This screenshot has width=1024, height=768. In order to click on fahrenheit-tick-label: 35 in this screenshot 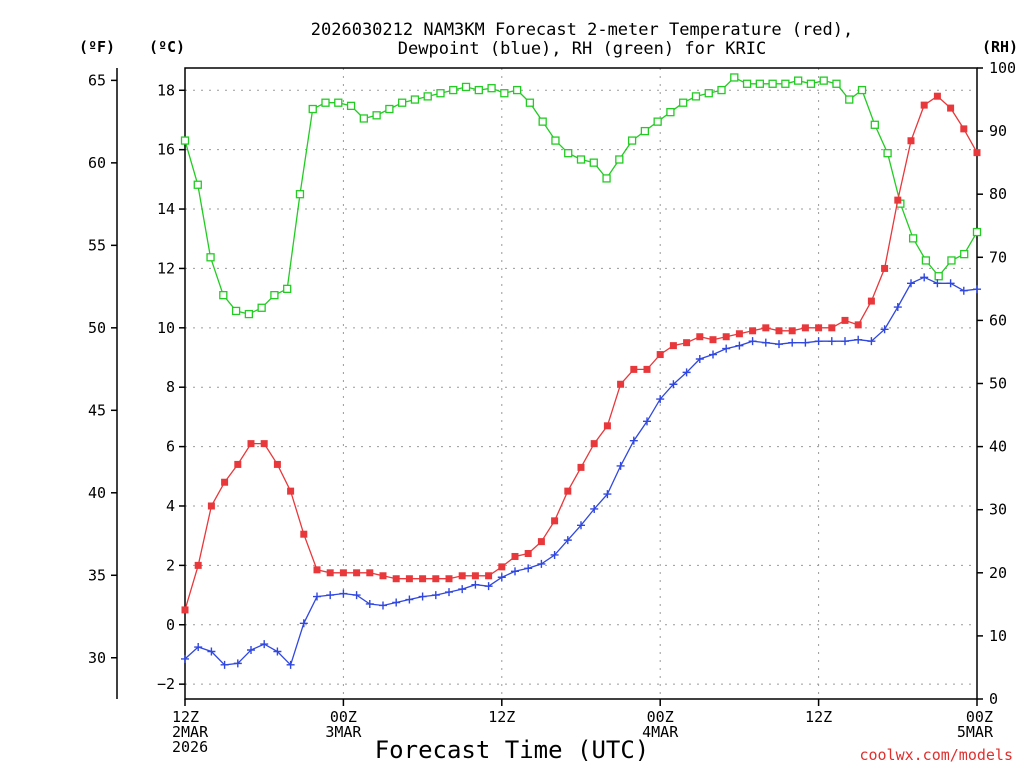, I will do `click(97, 575)`.